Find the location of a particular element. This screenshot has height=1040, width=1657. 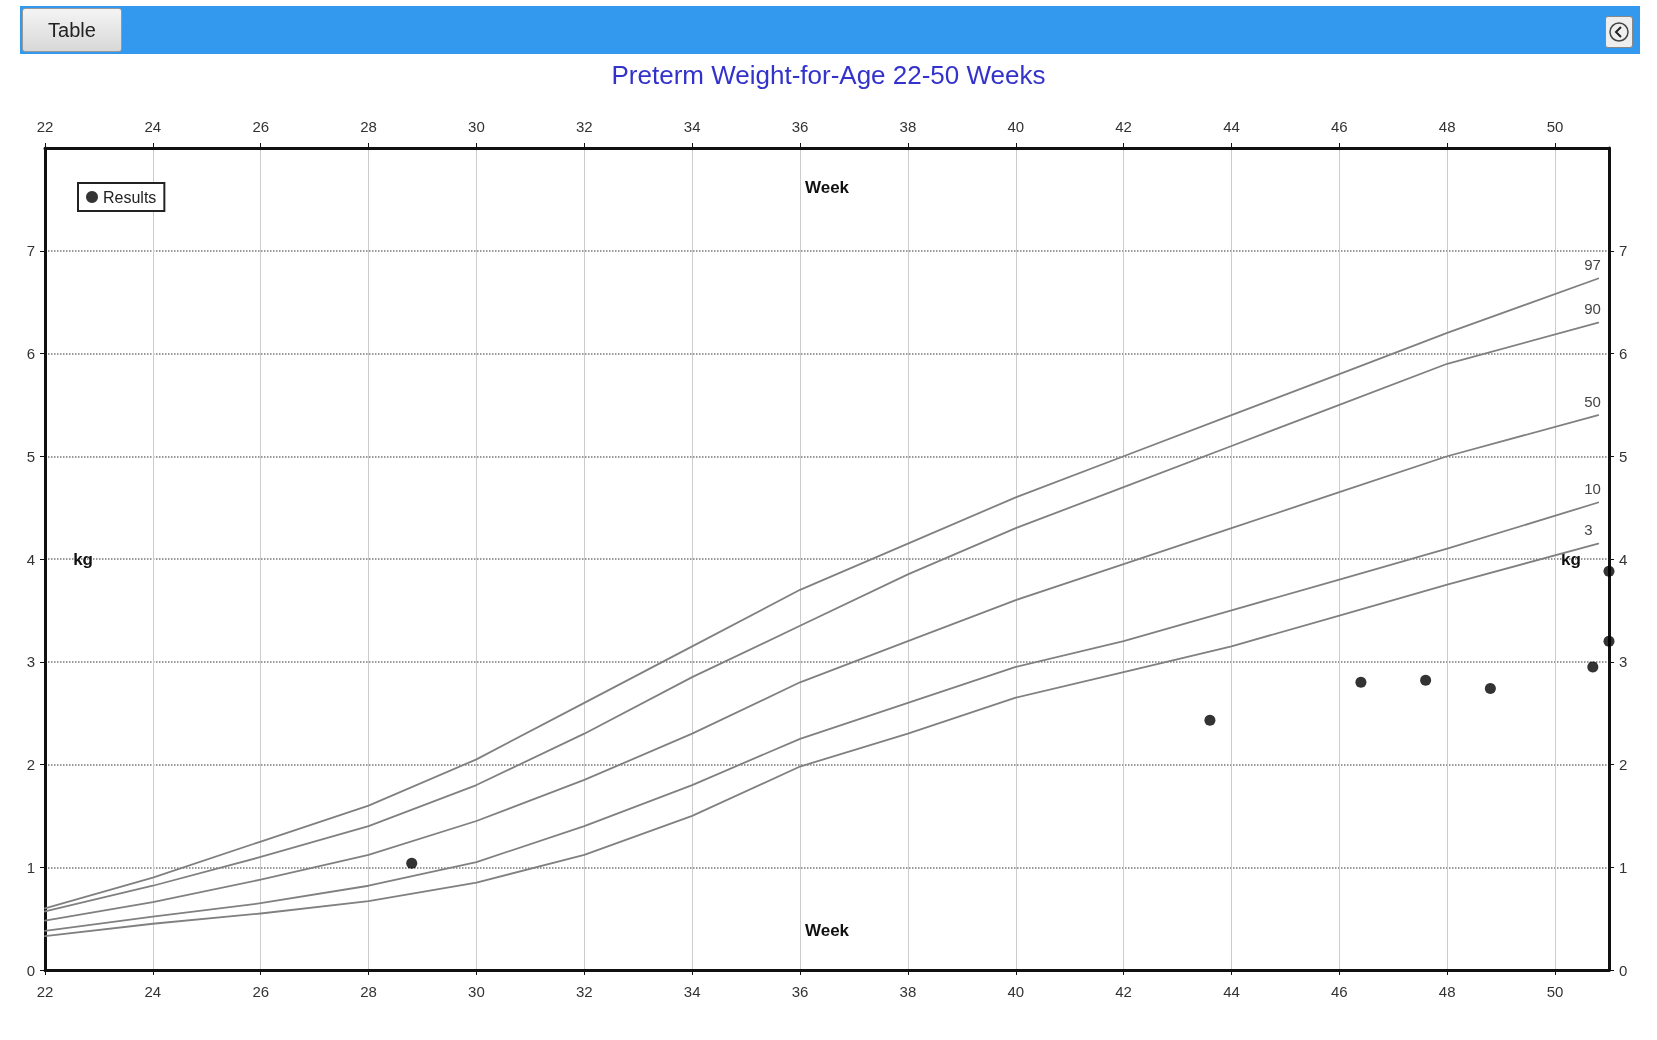

y-tick-label: 7 is located at coordinates (30, 251).